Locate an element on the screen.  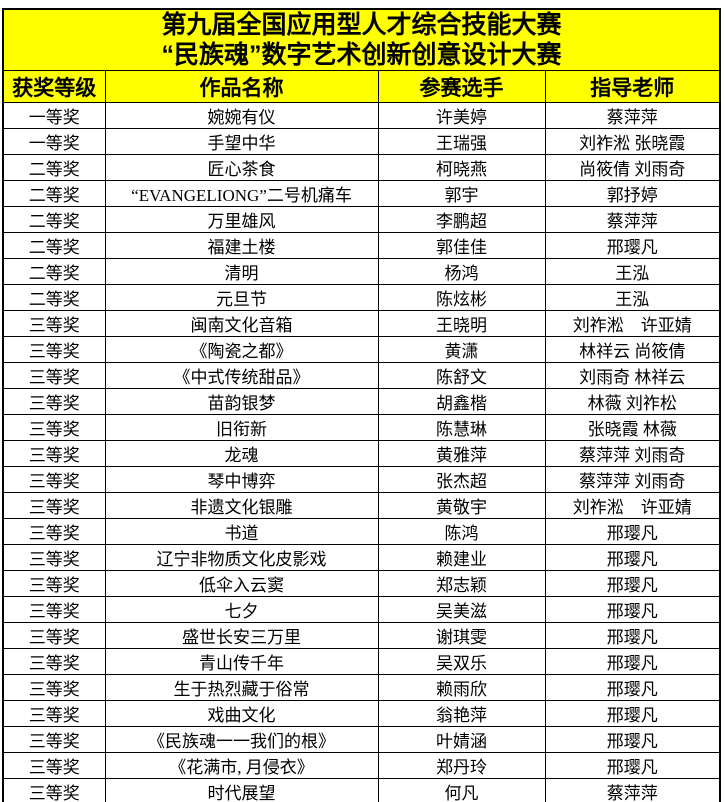
contestant-cell: 许美婷 is located at coordinates (461, 115).